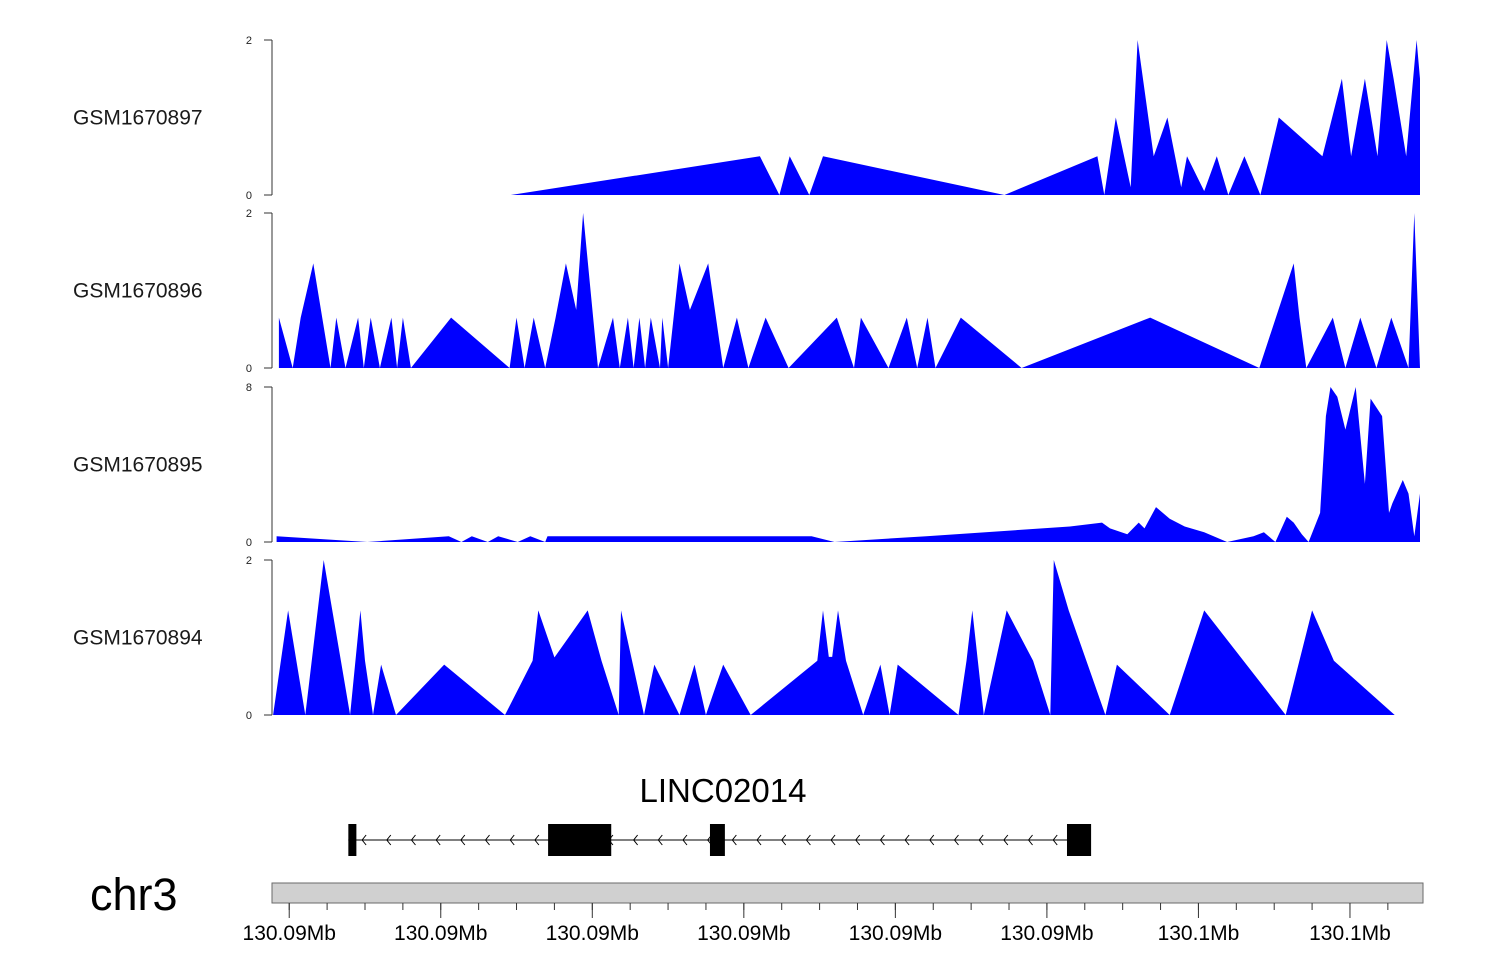  Describe the element at coordinates (720, 814) in the screenshot. I see `gene-model-track: LINC02014` at that location.